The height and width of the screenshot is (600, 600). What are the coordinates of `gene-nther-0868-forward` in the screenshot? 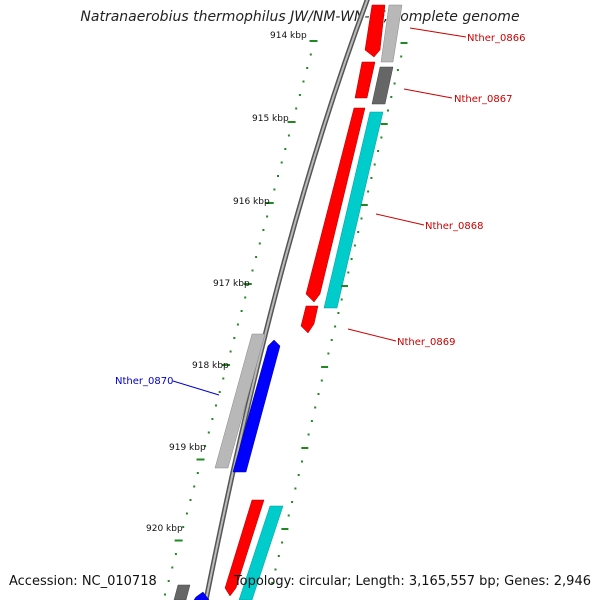 It's located at (335, 205).